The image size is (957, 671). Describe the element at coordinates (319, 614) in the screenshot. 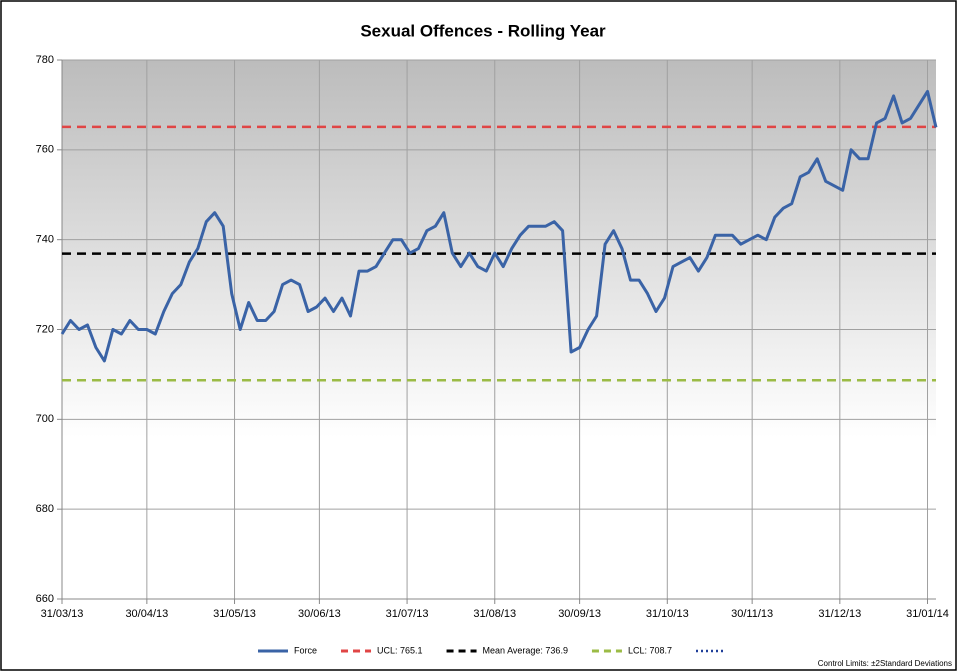

I see `x-tick-label: 30/06/13` at that location.